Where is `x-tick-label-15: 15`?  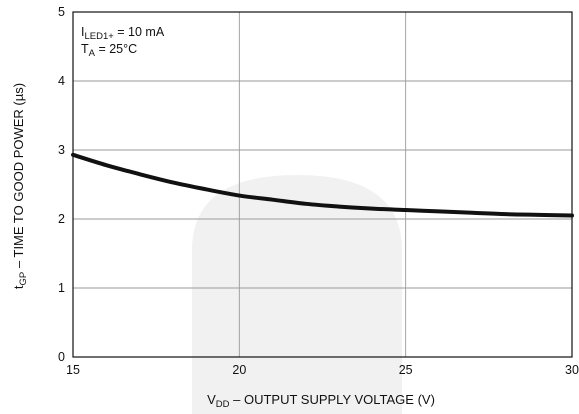
x-tick-label-15: 15 is located at coordinates (73, 370).